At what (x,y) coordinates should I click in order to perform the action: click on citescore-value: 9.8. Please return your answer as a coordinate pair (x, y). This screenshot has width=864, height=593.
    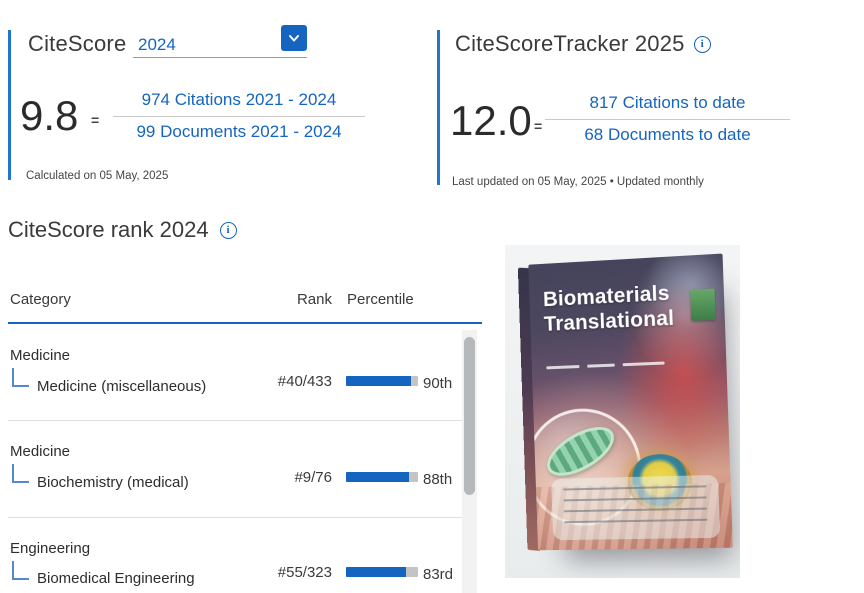
    Looking at the image, I should click on (49, 115).